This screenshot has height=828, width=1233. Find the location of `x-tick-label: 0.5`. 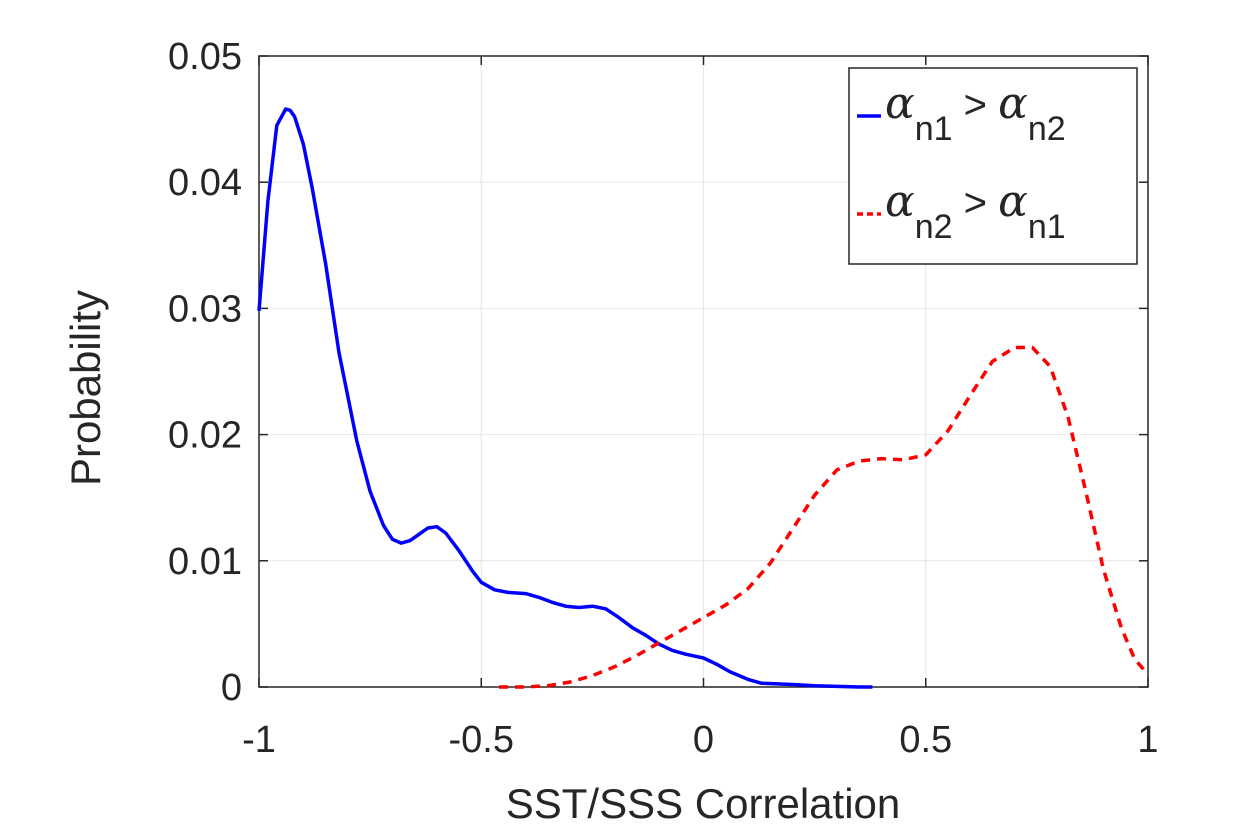

x-tick-label: 0.5 is located at coordinates (925, 740).